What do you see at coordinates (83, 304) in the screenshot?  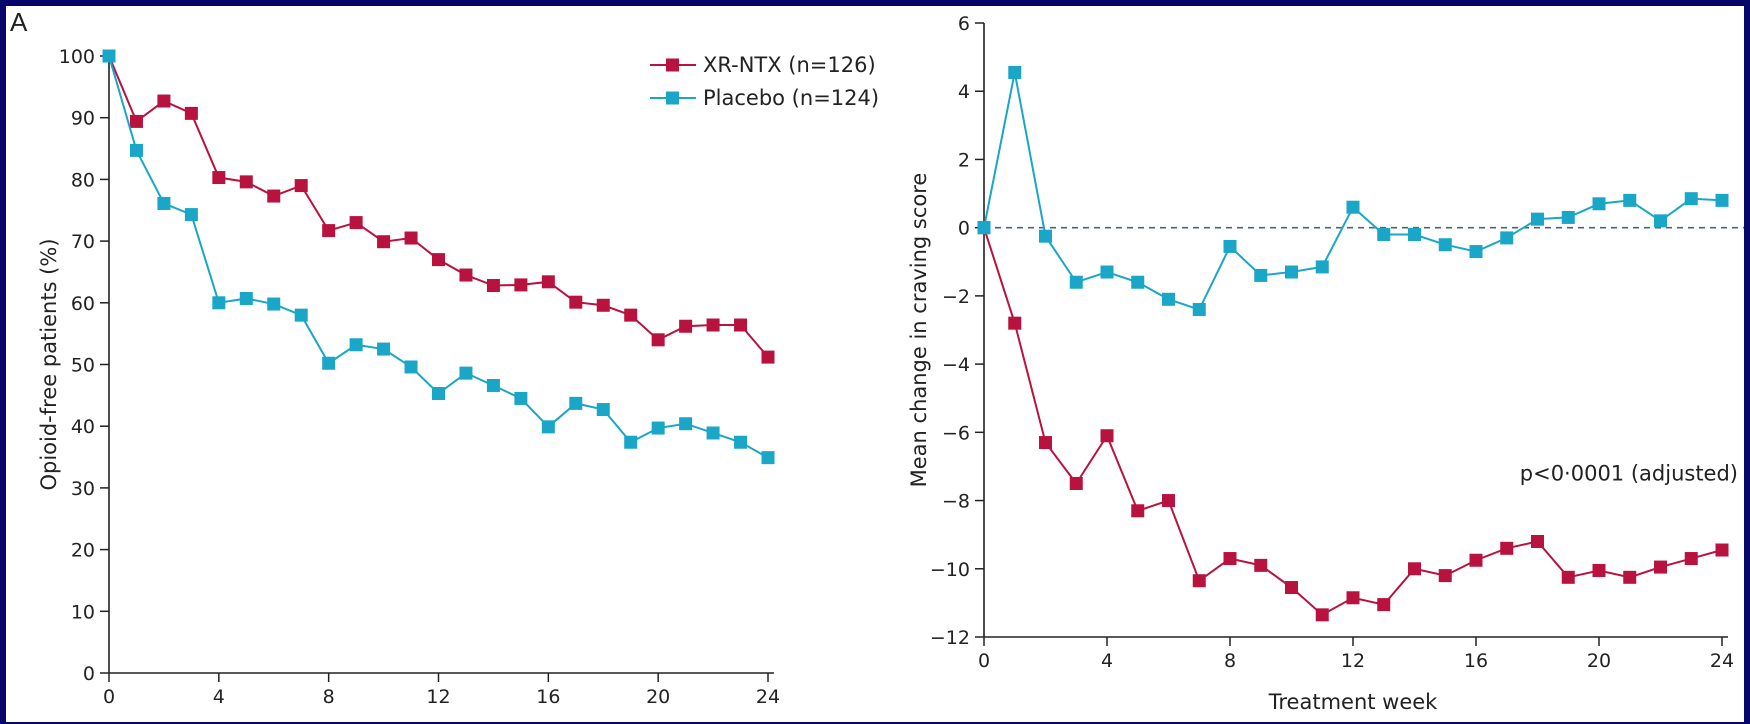 I see `y-tick-label: 60` at bounding box center [83, 304].